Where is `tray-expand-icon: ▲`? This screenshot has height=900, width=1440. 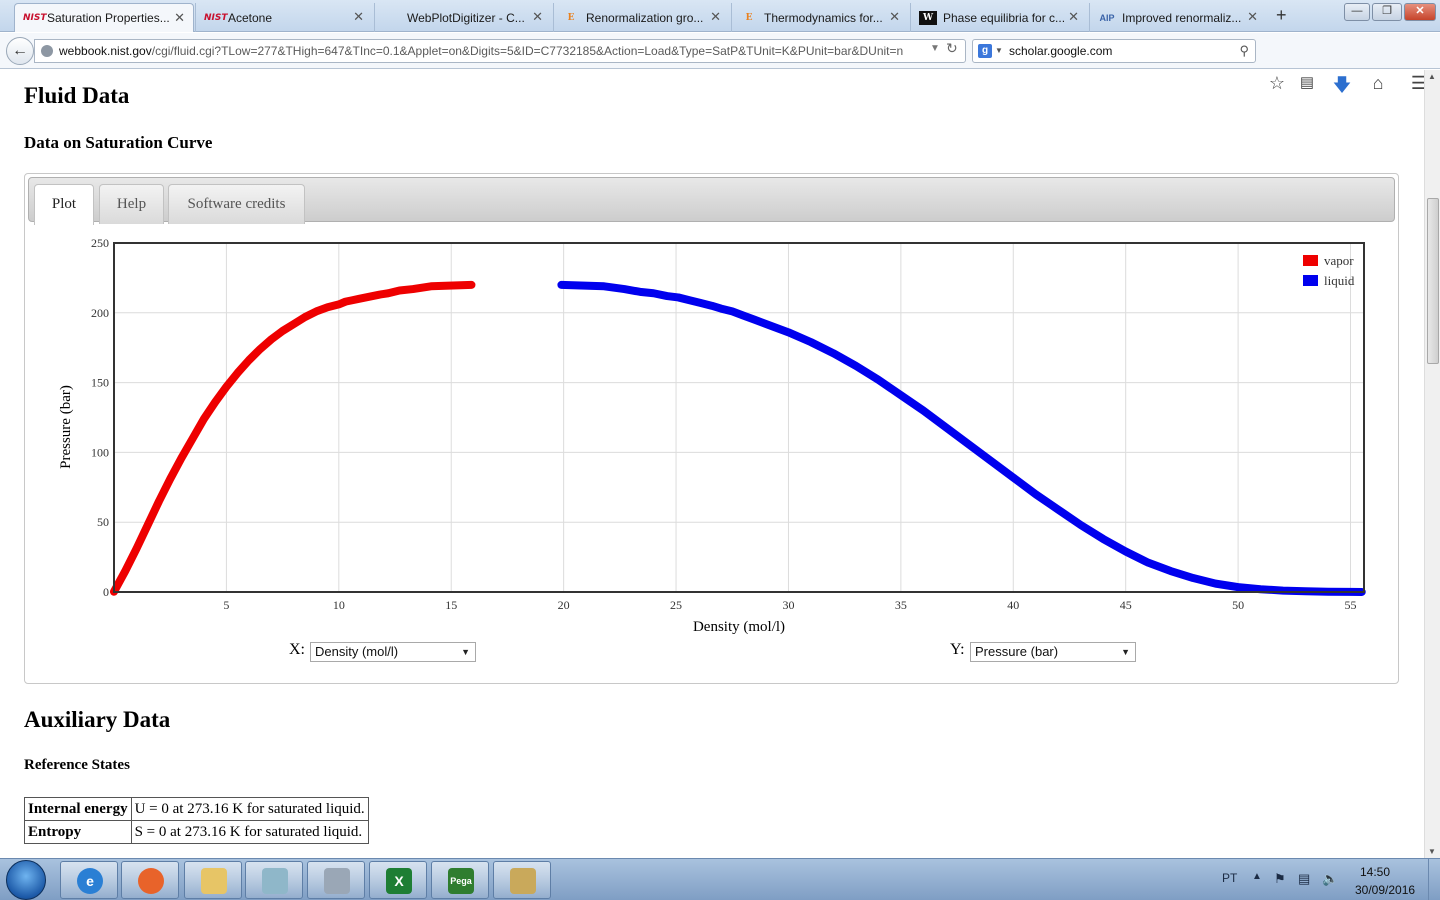
tray-expand-icon: ▲ is located at coordinates (1257, 876).